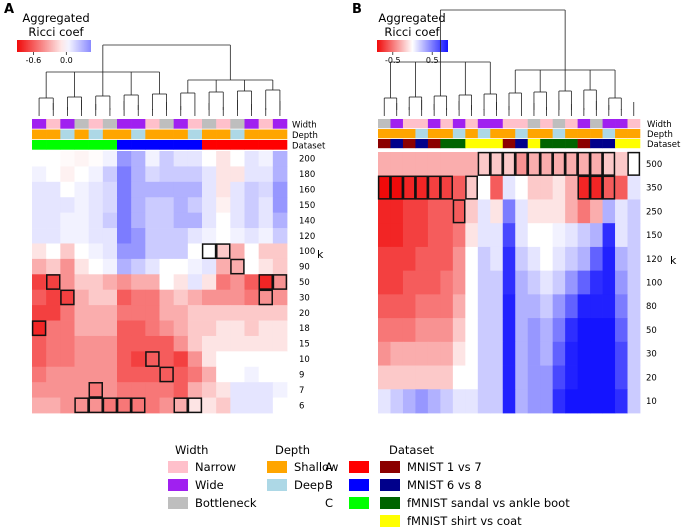 Image resolution: width=685 pixels, height=529 pixels. I want to click on row-label: 30, so click(304, 298).